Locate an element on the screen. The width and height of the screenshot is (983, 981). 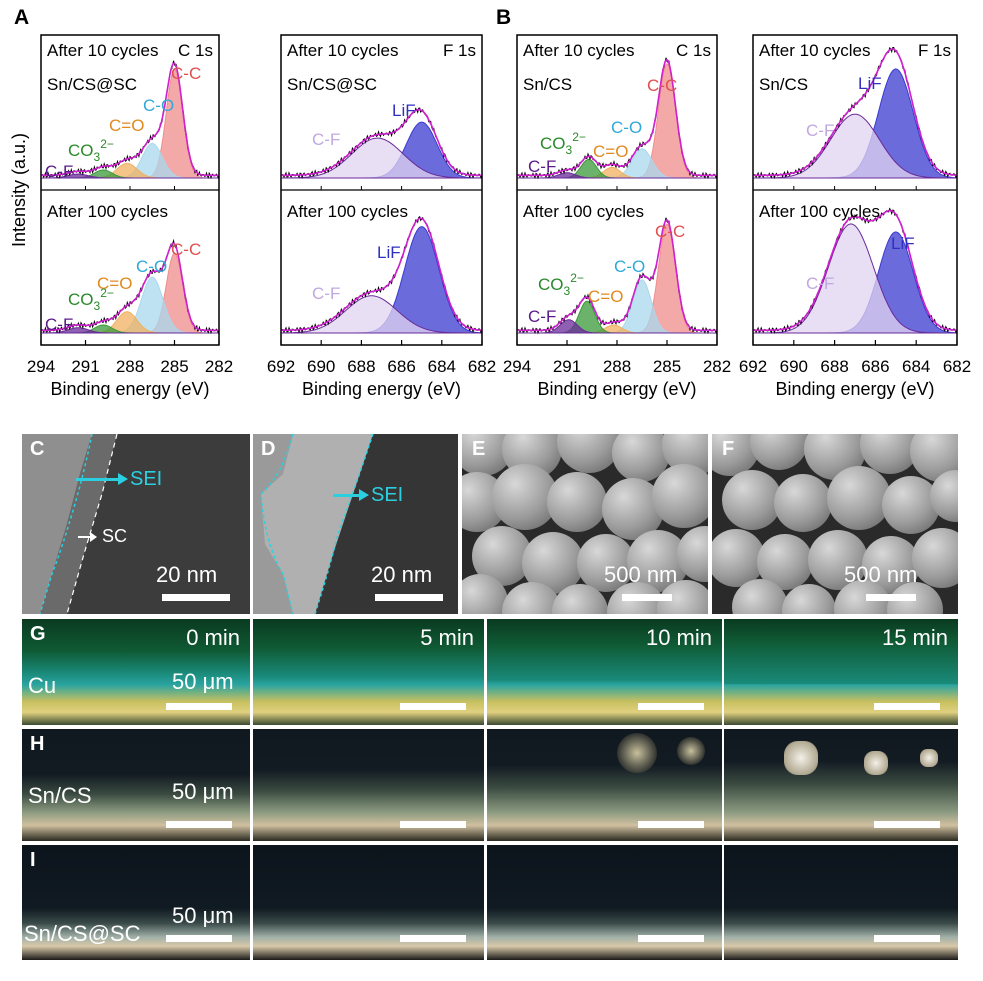
scale-label-f: 500 nm is located at coordinates (881, 574).